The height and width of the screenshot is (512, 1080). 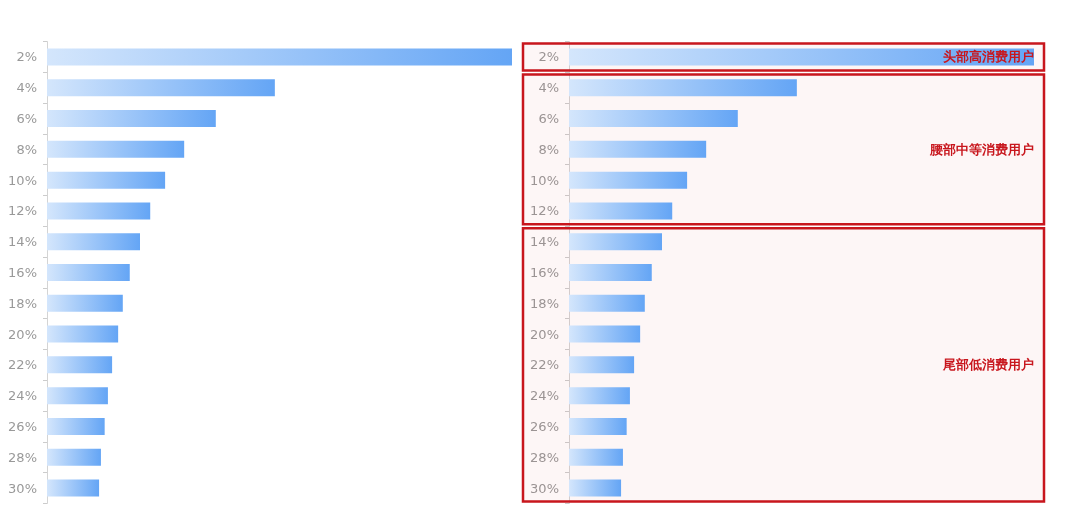 I want to click on band-label: 尾部低消费用户, so click(x=988, y=365).